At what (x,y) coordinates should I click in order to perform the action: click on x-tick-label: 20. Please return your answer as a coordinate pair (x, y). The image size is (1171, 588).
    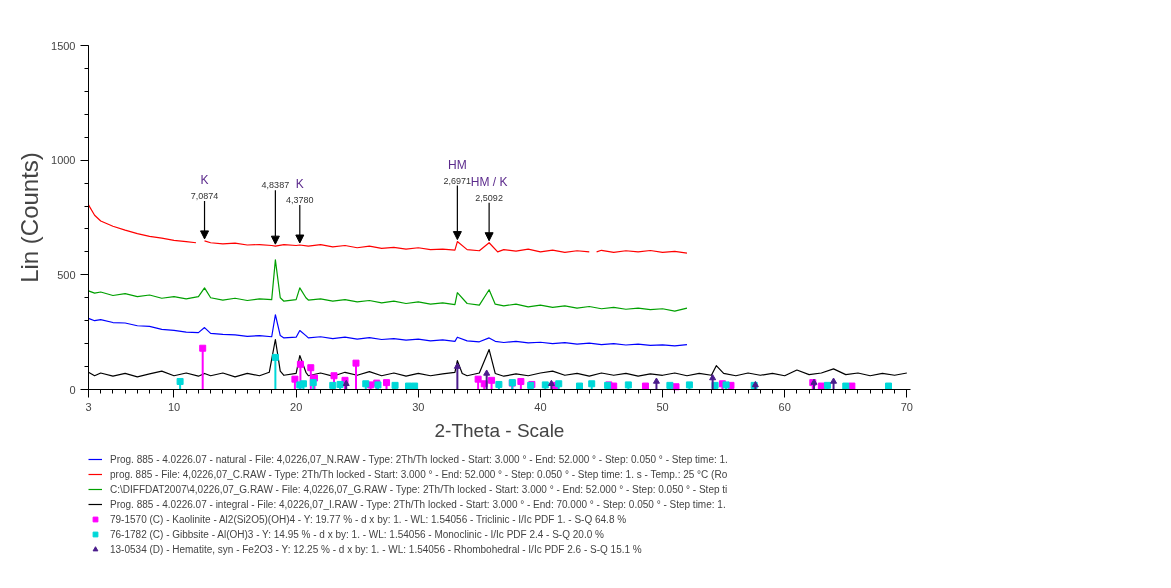
    Looking at the image, I should click on (296, 406).